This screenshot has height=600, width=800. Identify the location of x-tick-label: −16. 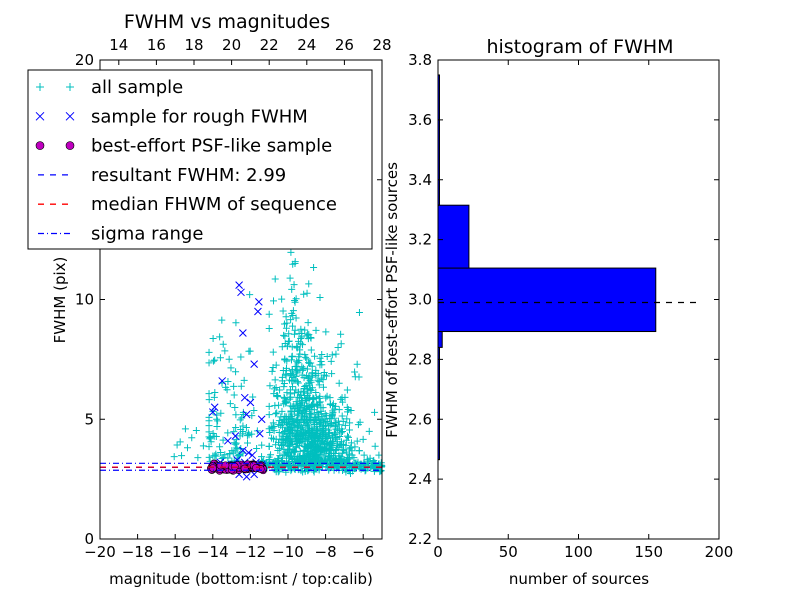
(175, 552).